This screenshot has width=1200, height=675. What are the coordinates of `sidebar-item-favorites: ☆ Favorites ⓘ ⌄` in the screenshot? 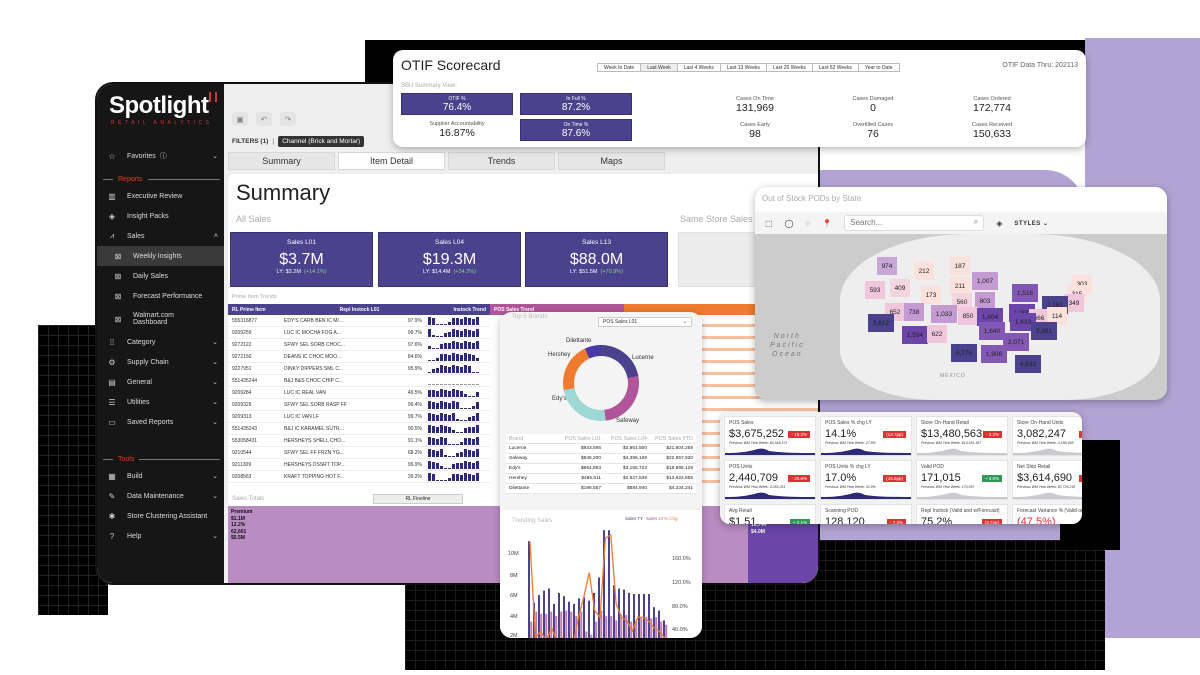 It's located at (163, 156).